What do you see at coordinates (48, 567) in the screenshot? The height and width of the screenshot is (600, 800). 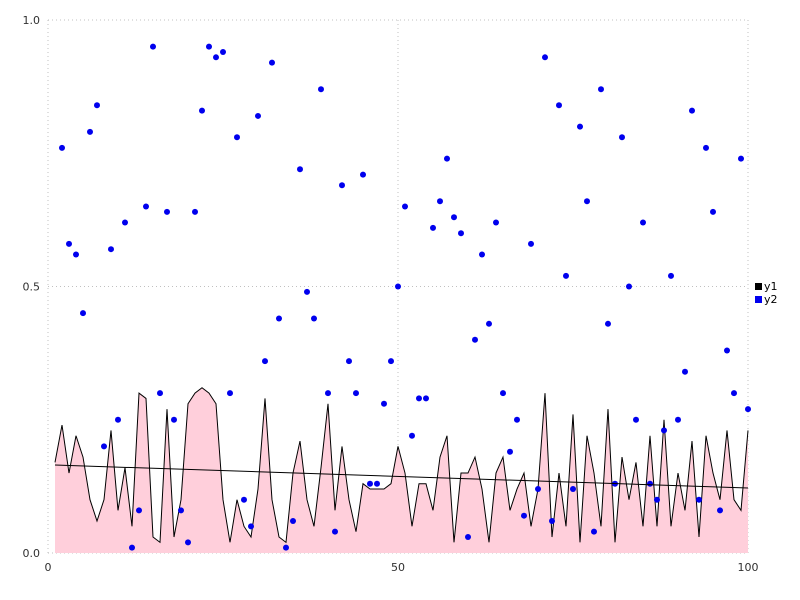 I see `x-tick-label: 0` at bounding box center [48, 567].